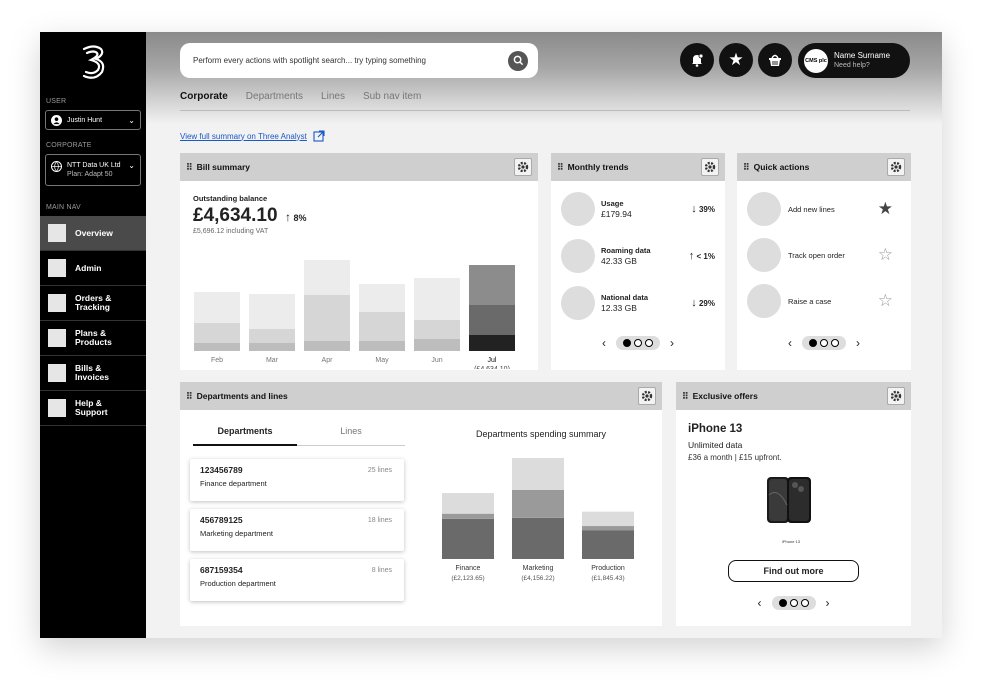  I want to click on quick-action-track-order: Track open order ☆, so click(820, 255).